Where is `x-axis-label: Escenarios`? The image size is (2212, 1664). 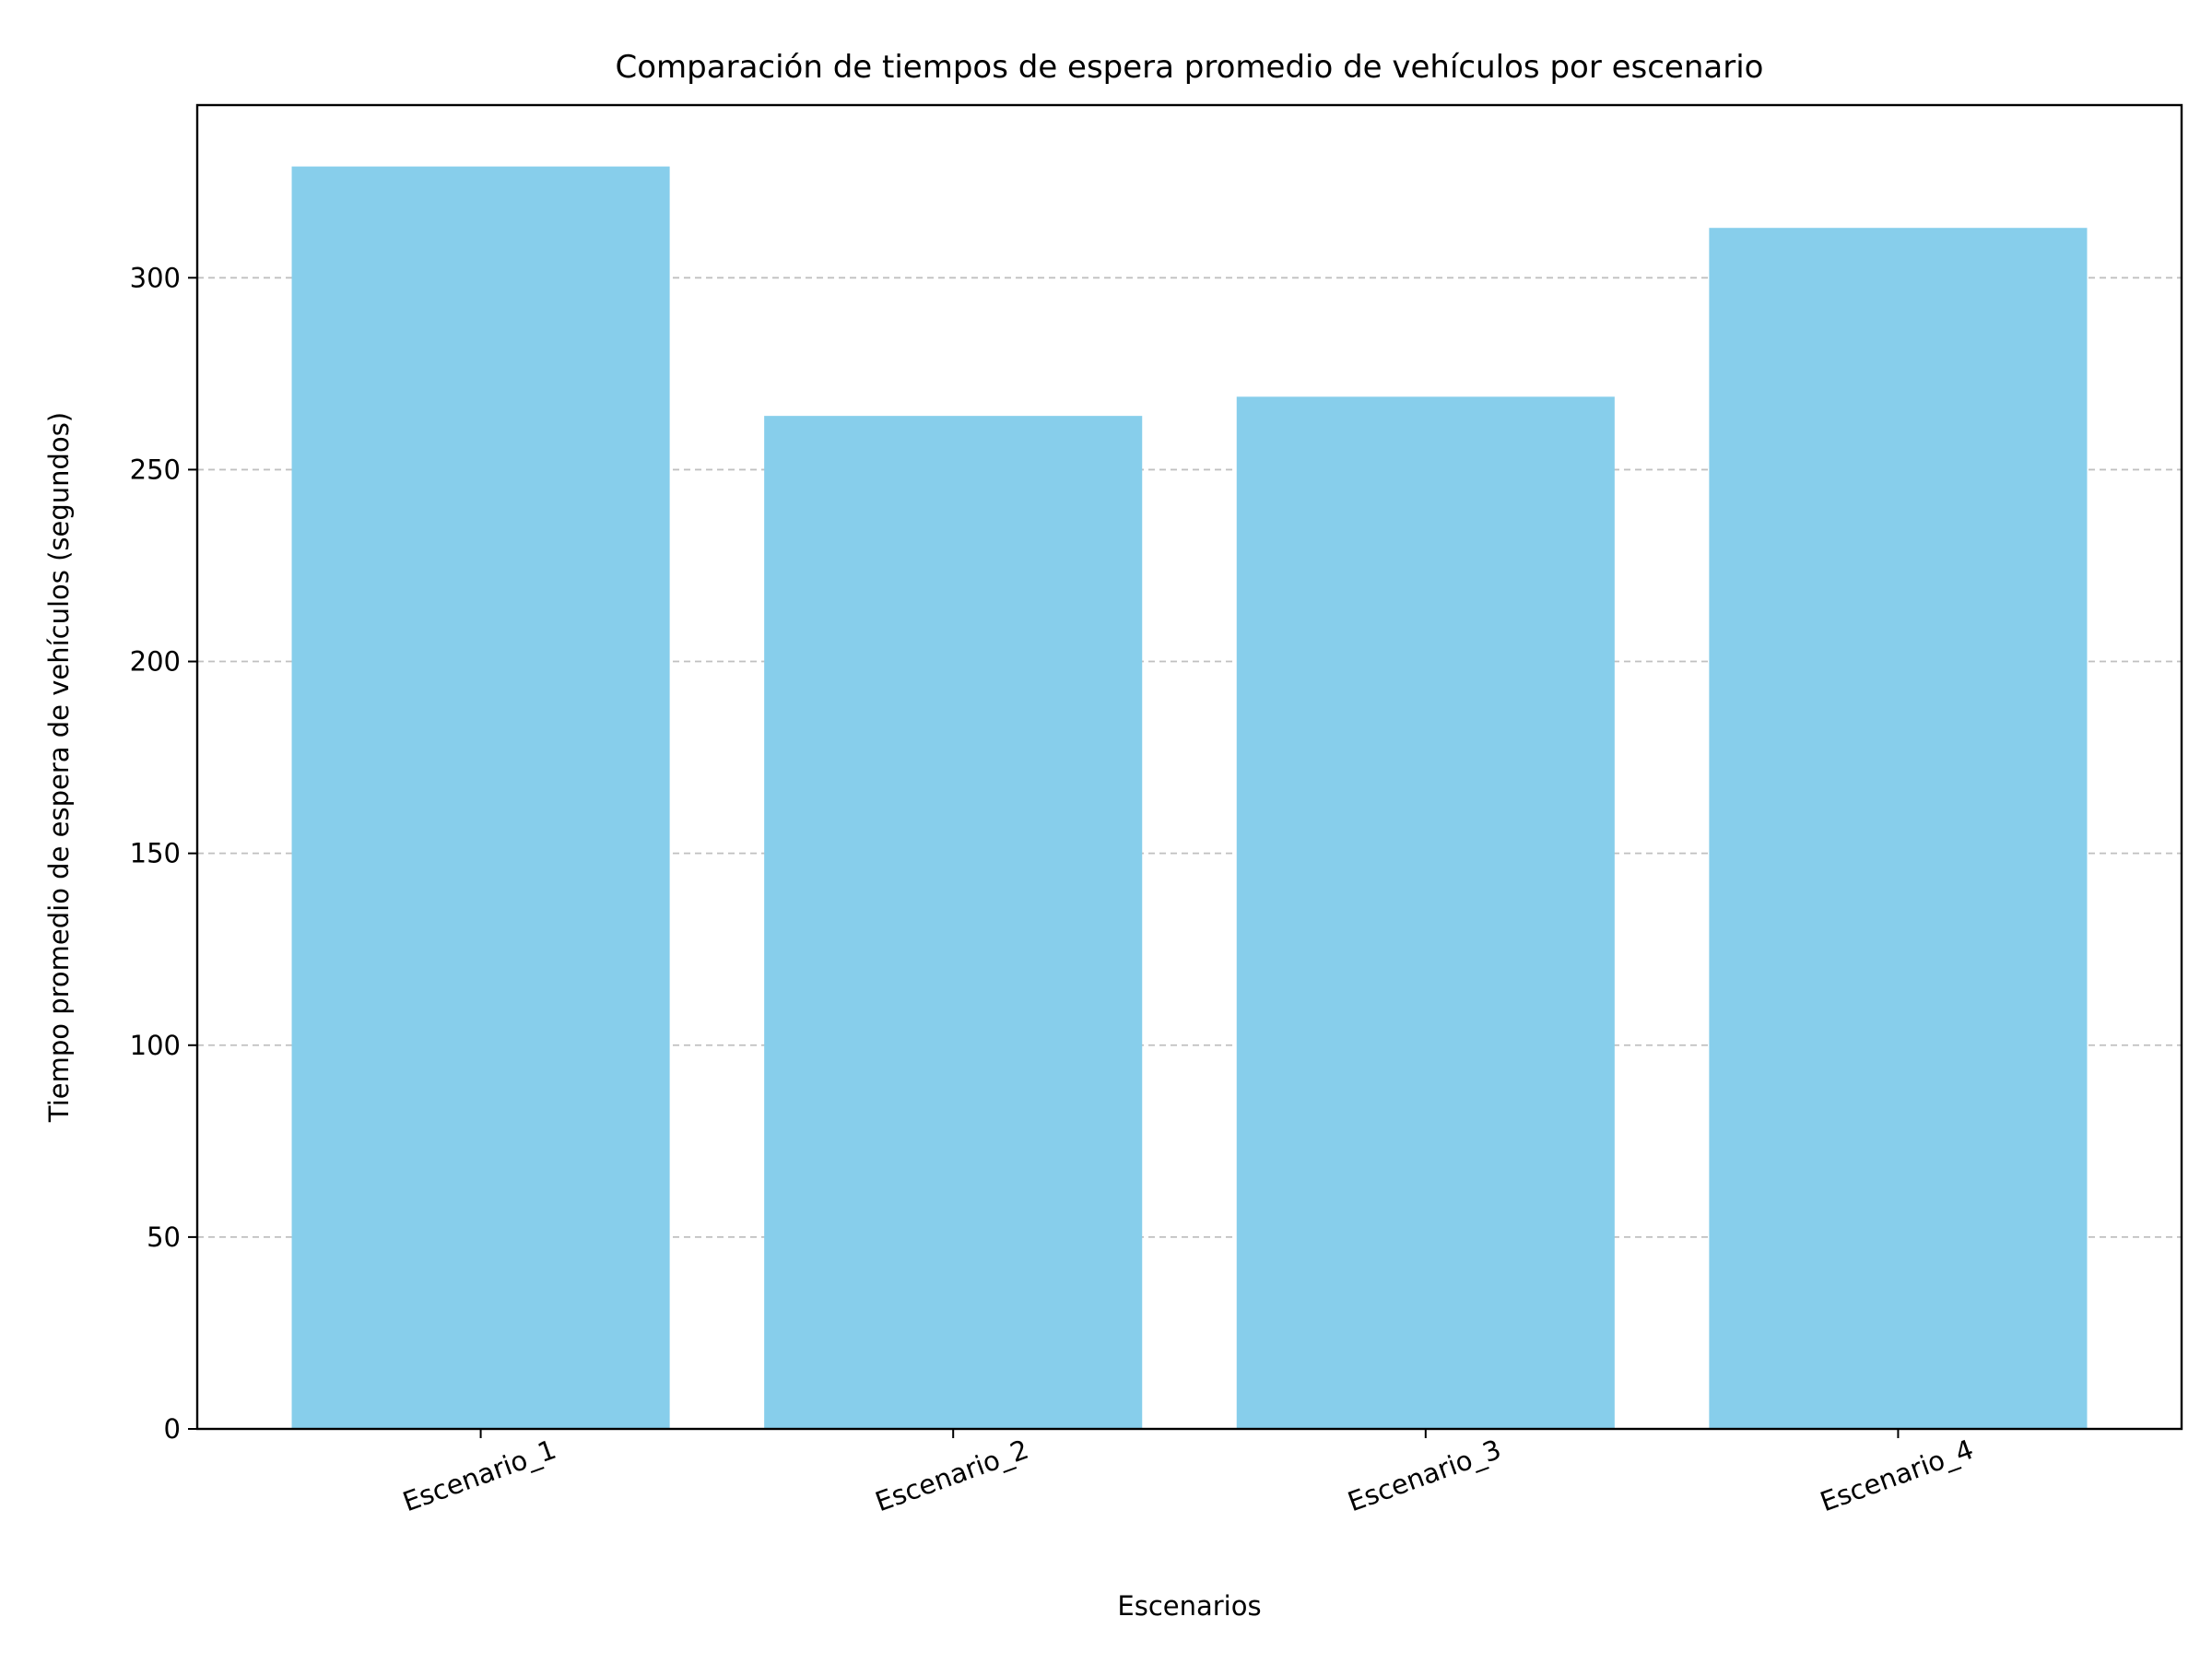 x-axis-label: Escenarios is located at coordinates (1189, 1606).